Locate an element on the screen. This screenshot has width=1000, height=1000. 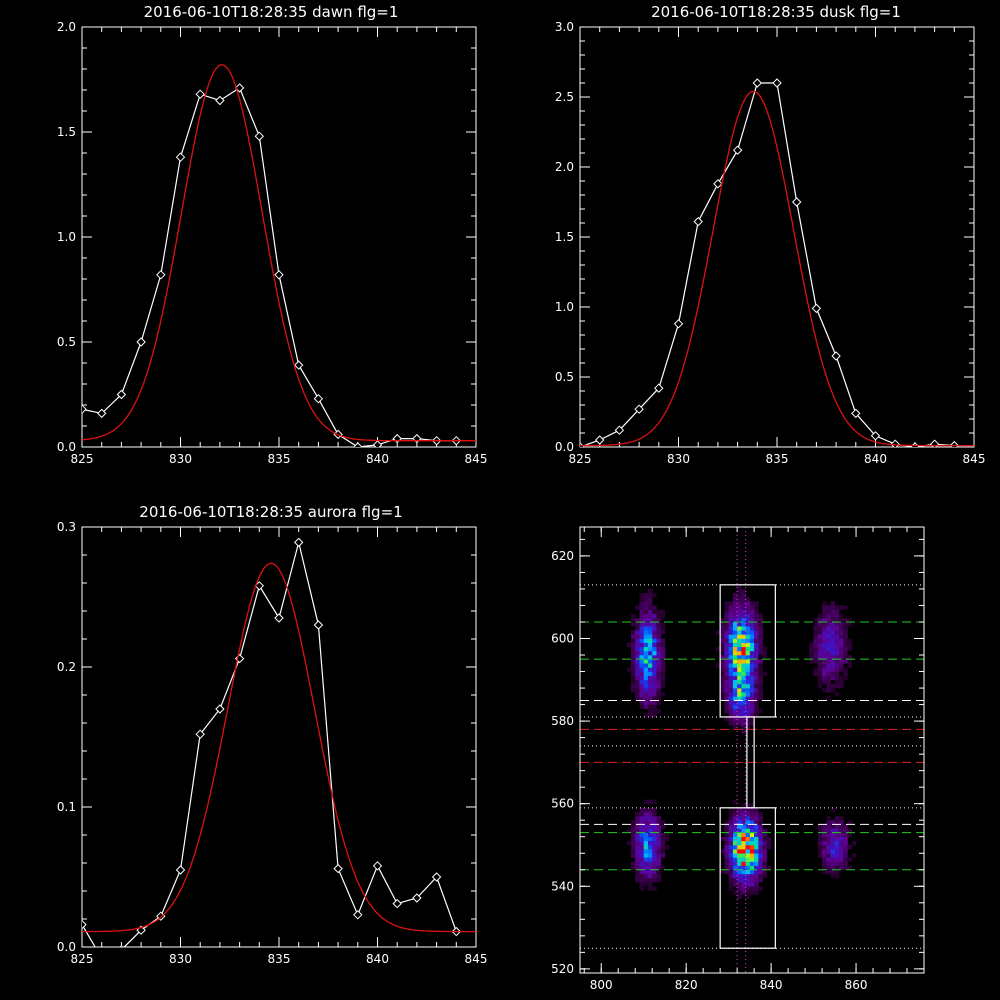
dusk-fit-curve is located at coordinates (777, 268).